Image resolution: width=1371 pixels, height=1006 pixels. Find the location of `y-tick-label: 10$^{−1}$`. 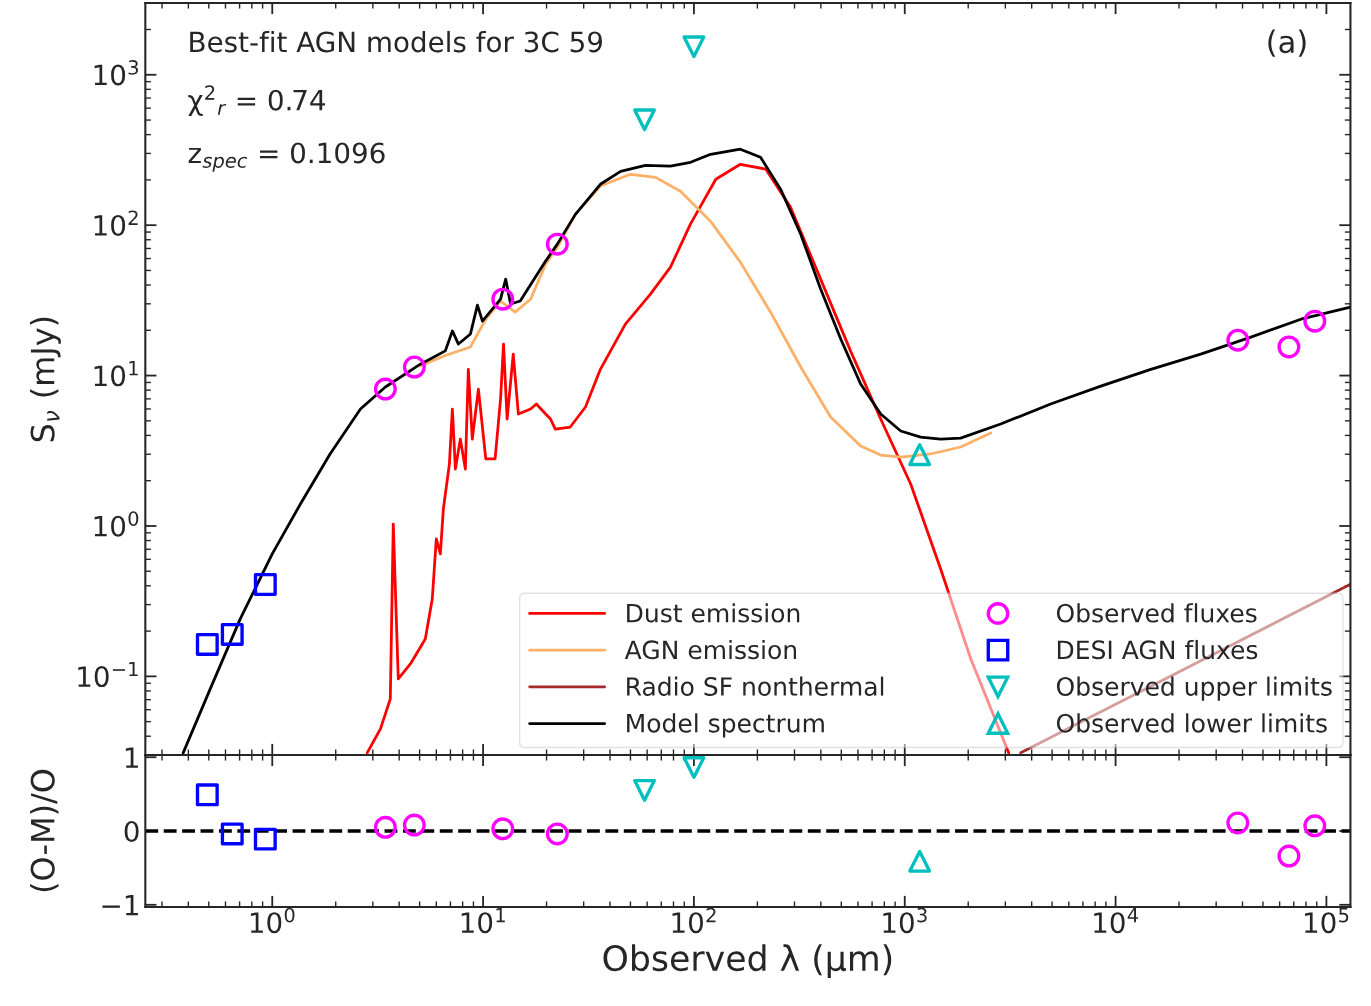

y-tick-label: 10$^{−1}$ is located at coordinates (108, 674).